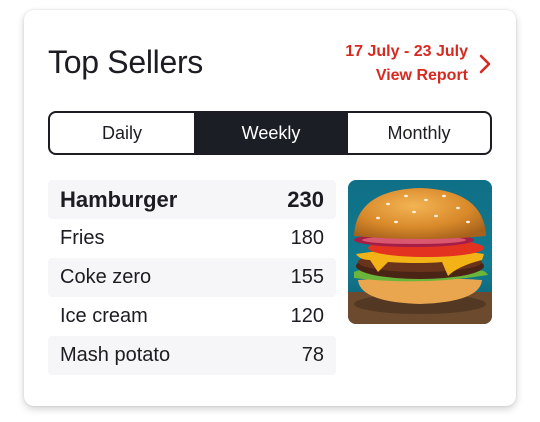  I want to click on tab-daily: Daily, so click(123, 133).